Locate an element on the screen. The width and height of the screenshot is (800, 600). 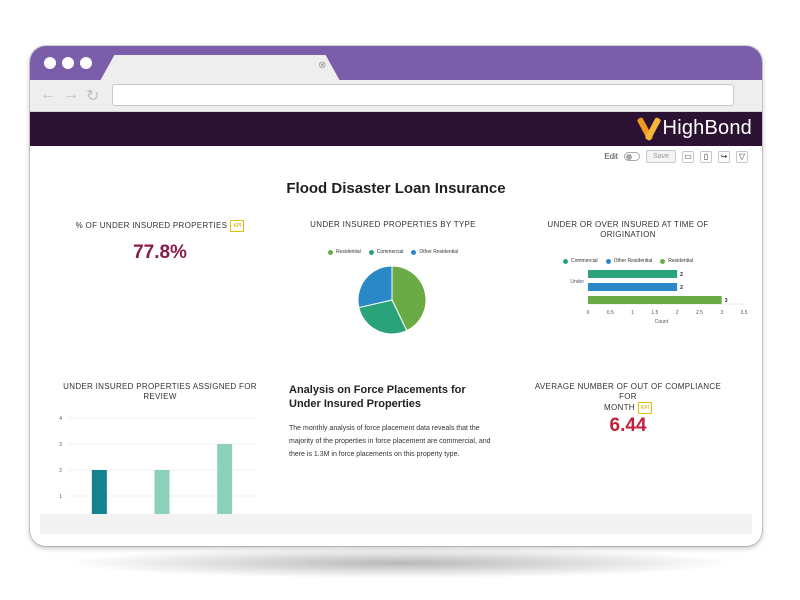
hbar-chart: 0 0.5 1 1.5 2 2.5 3 3.5 Under 2 2 3 Count is located at coordinates (659, 297).